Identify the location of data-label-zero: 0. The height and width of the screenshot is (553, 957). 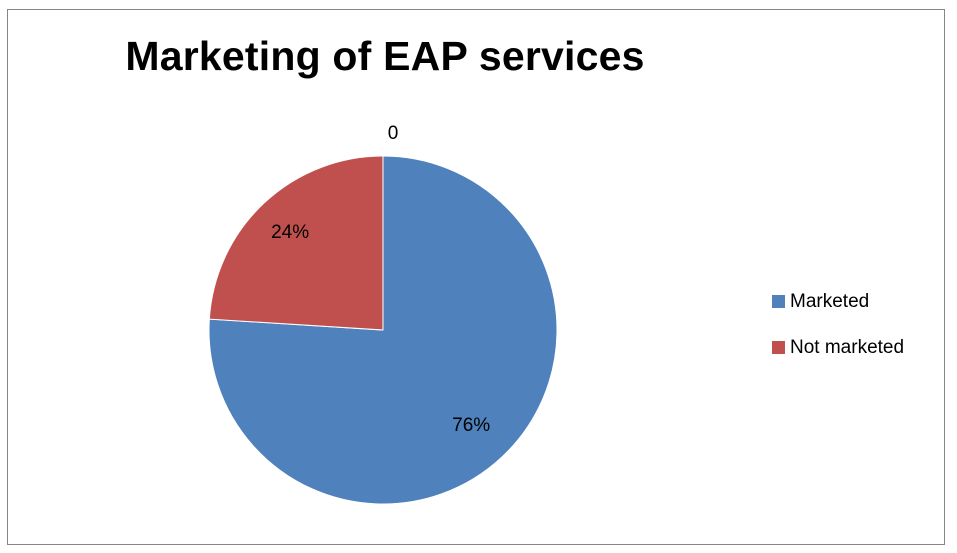
(393, 133).